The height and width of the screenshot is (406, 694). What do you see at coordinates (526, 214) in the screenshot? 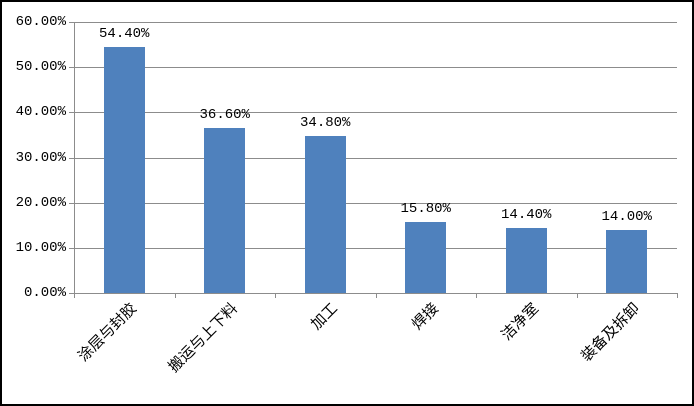
I see `bar-value-label: 14.40%` at bounding box center [526, 214].